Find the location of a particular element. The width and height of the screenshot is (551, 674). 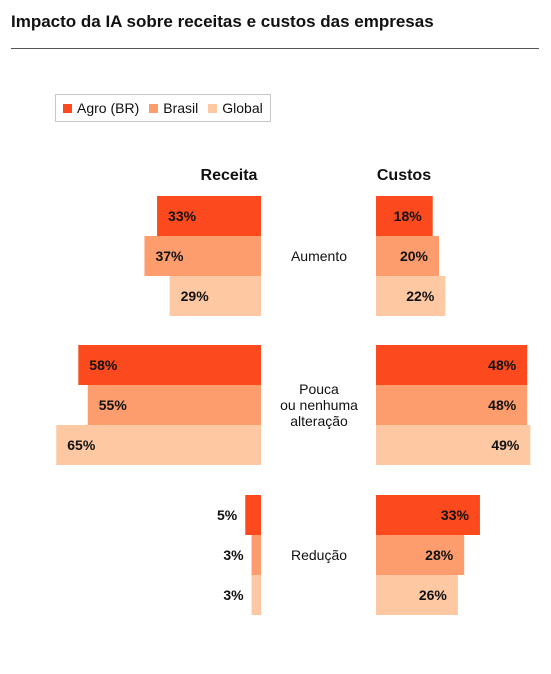

label-receita-0-2: 5% is located at coordinates (227, 515).